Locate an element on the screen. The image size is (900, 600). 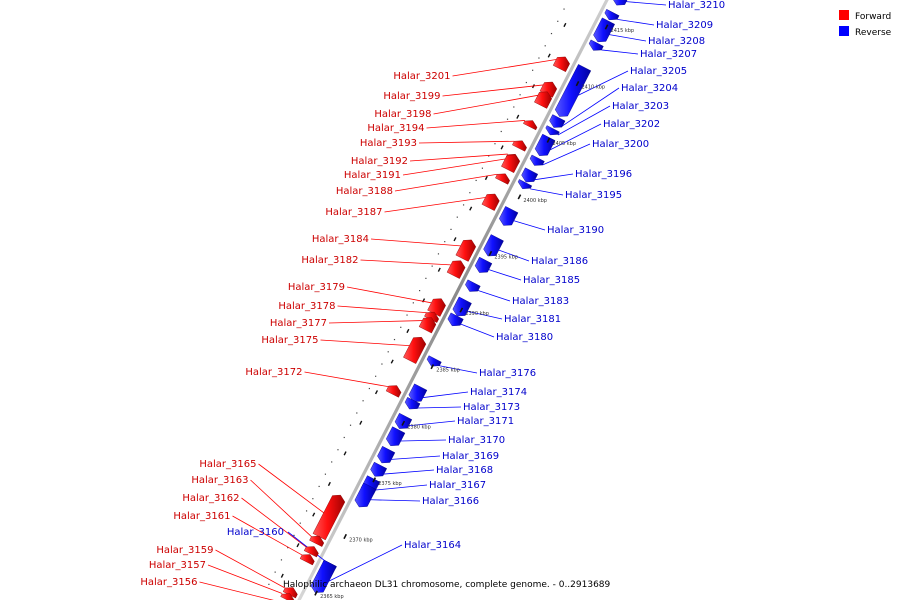
reverse-gene-label: Halar_3202 is located at coordinates (631, 124).